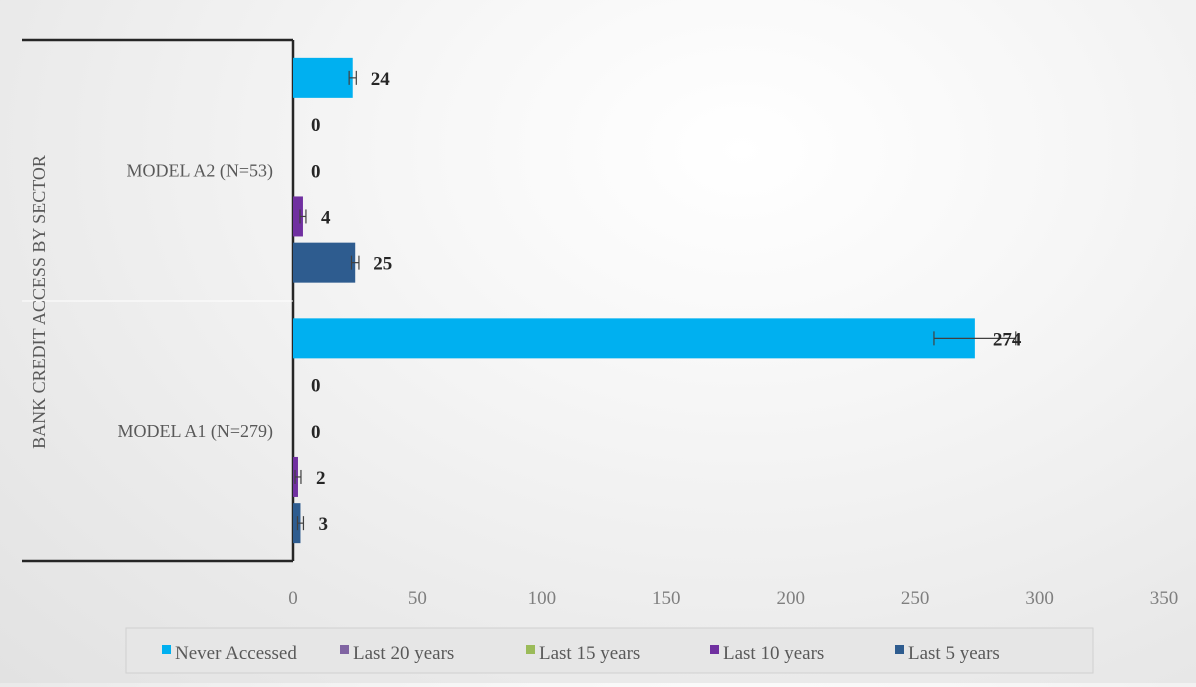 This screenshot has width=1196, height=687. What do you see at coordinates (542, 598) in the screenshot?
I see `x-tick-label-100: 100` at bounding box center [542, 598].